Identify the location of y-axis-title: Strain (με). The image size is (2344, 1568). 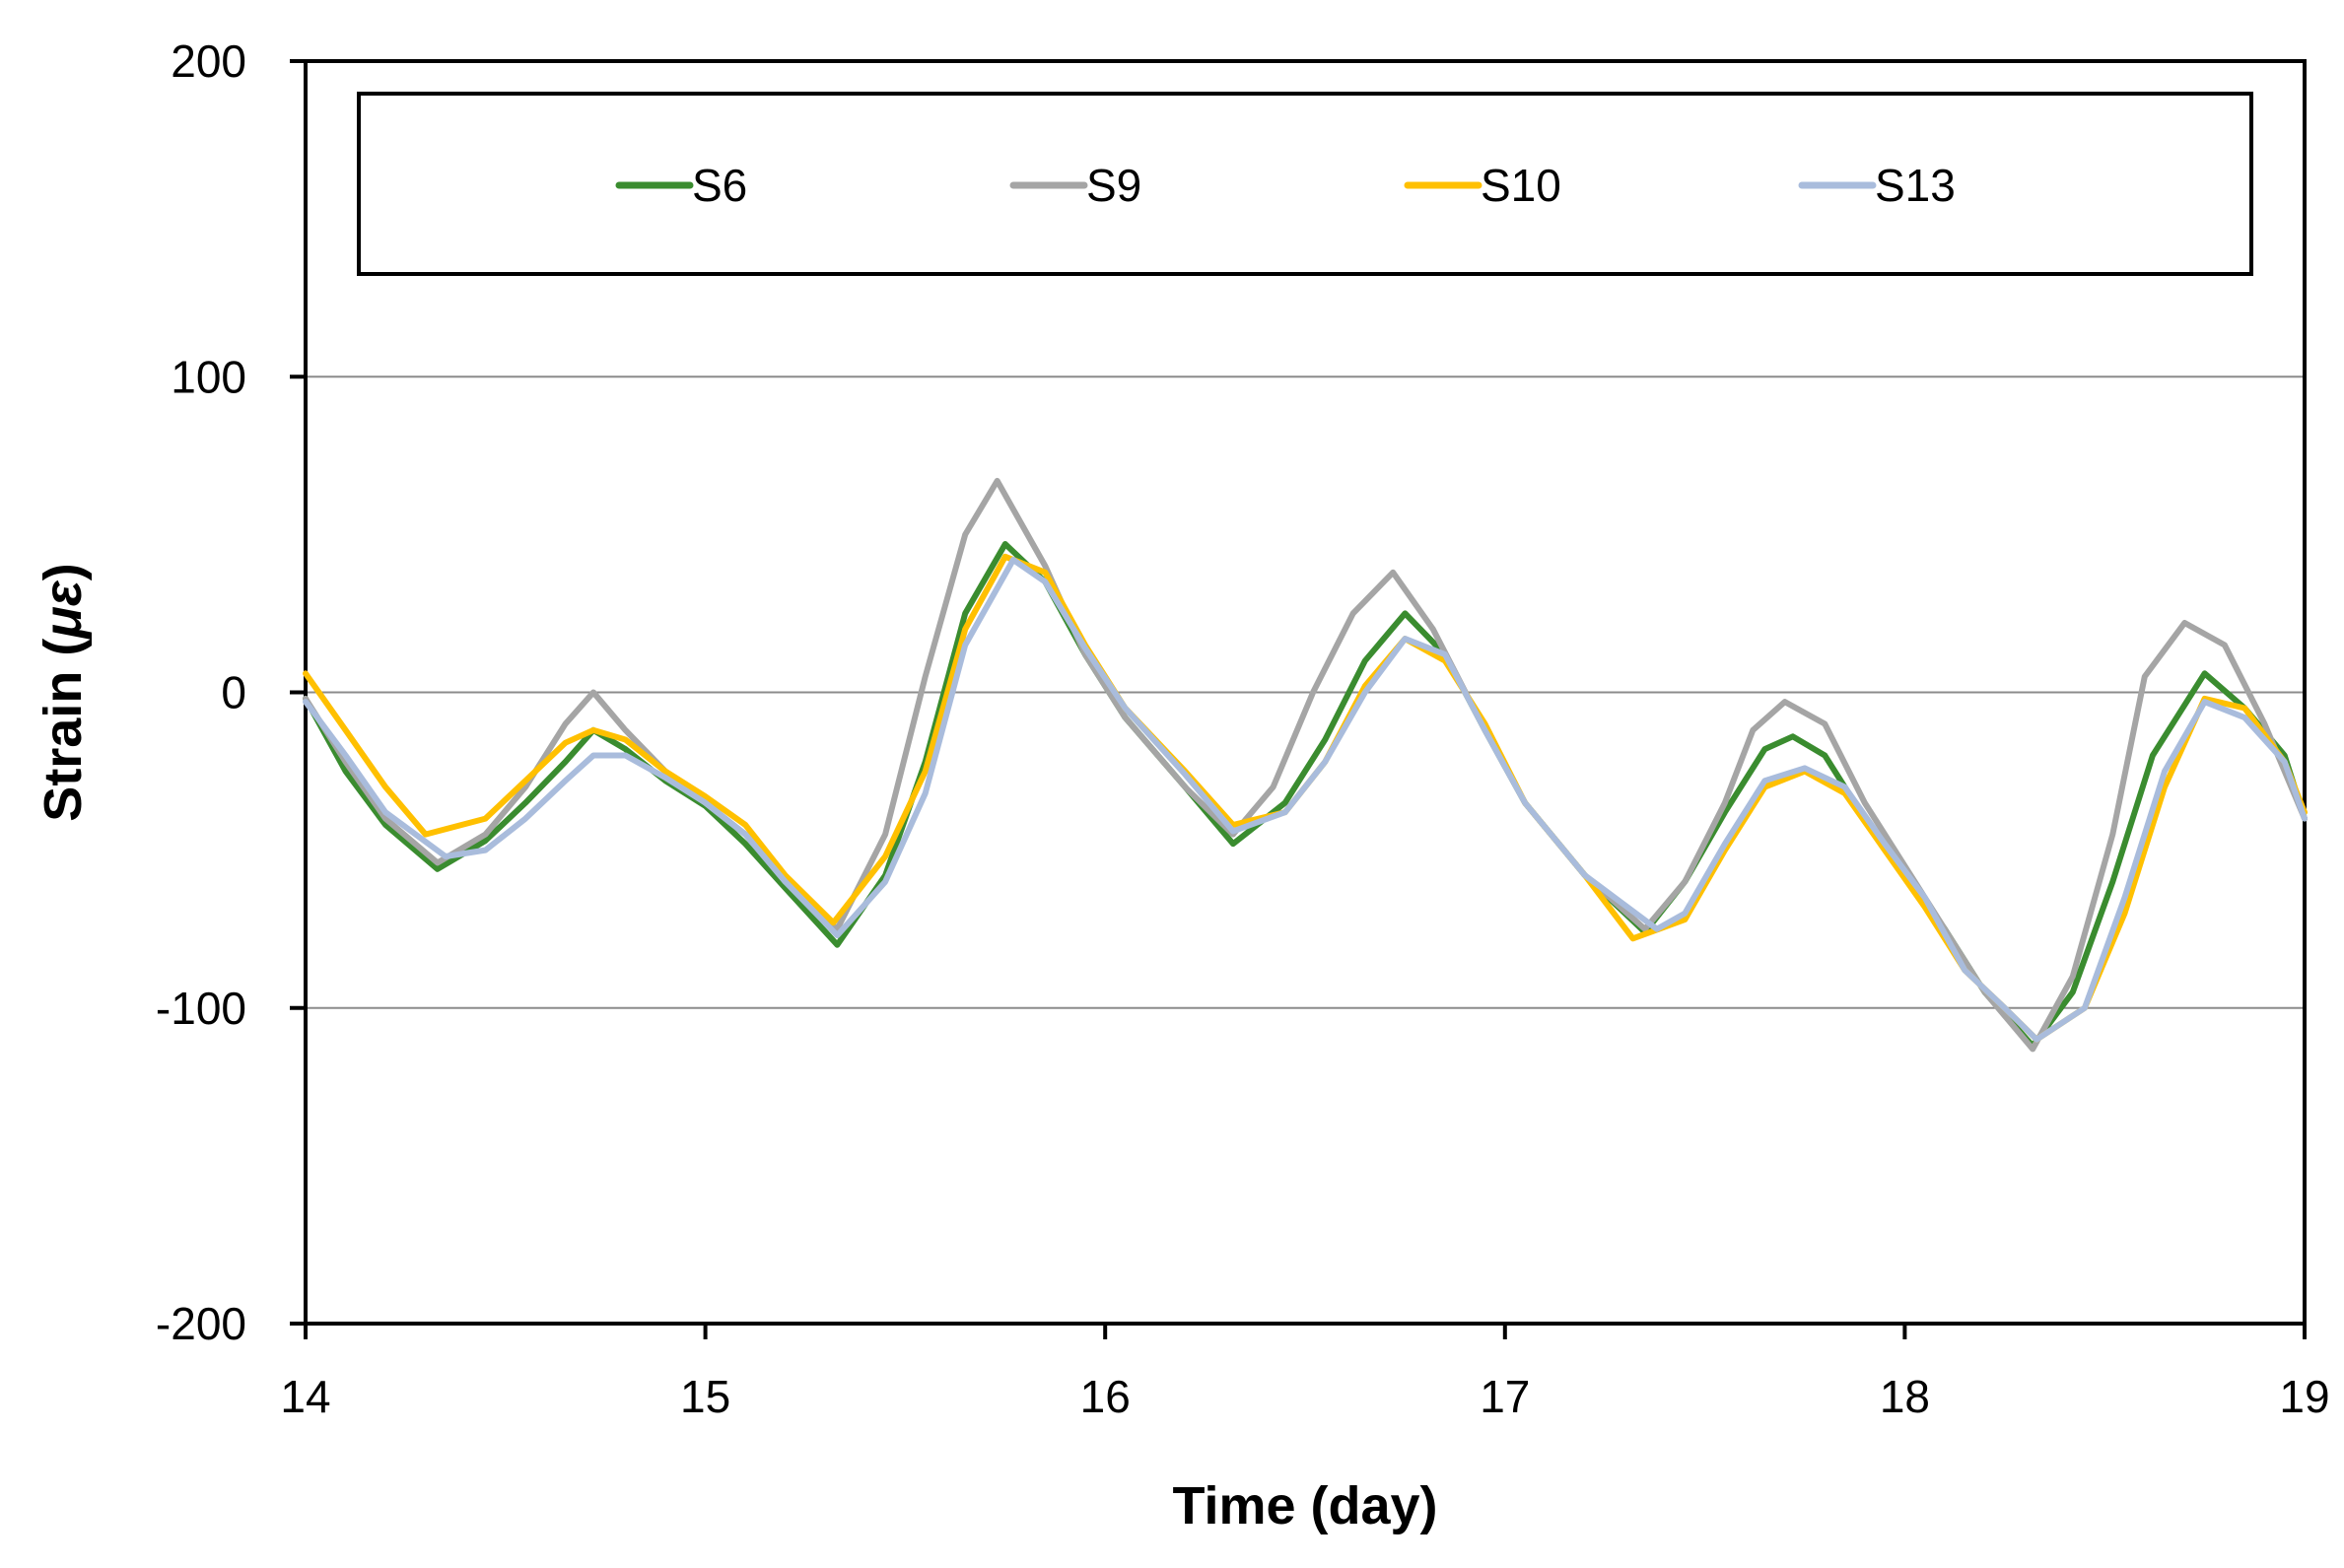
(63, 692).